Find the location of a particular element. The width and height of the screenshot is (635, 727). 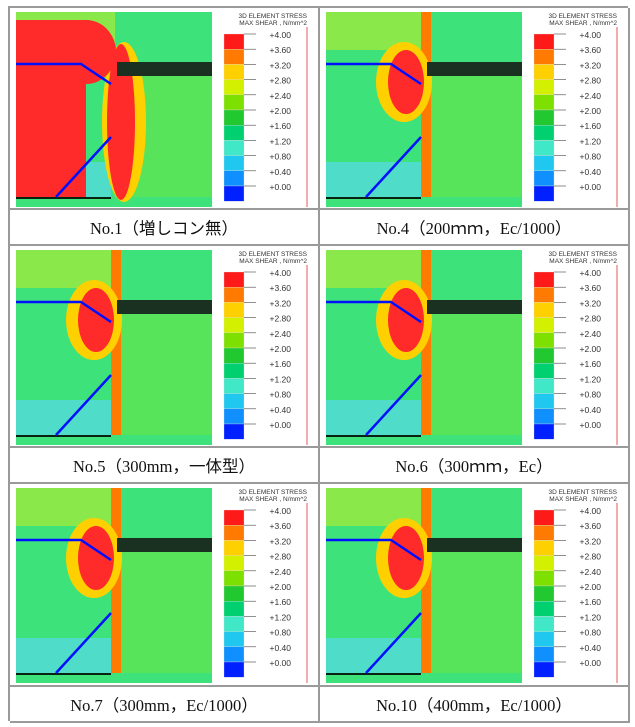

legend-tick-label: +4.00 is located at coordinates (590, 35).